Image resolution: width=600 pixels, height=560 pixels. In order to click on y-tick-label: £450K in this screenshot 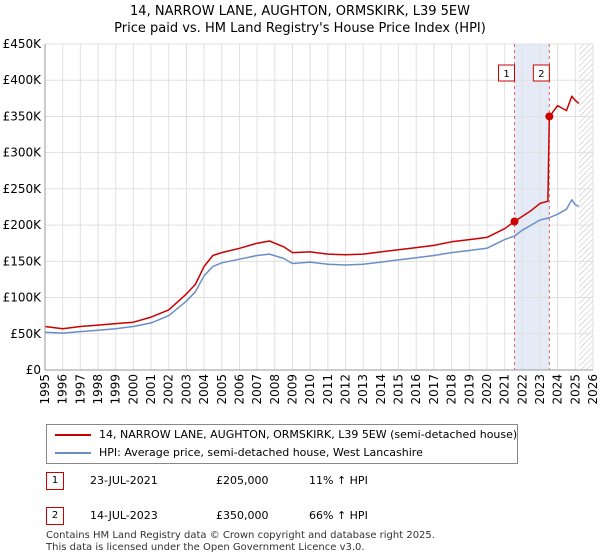, I will do `click(23, 44)`.